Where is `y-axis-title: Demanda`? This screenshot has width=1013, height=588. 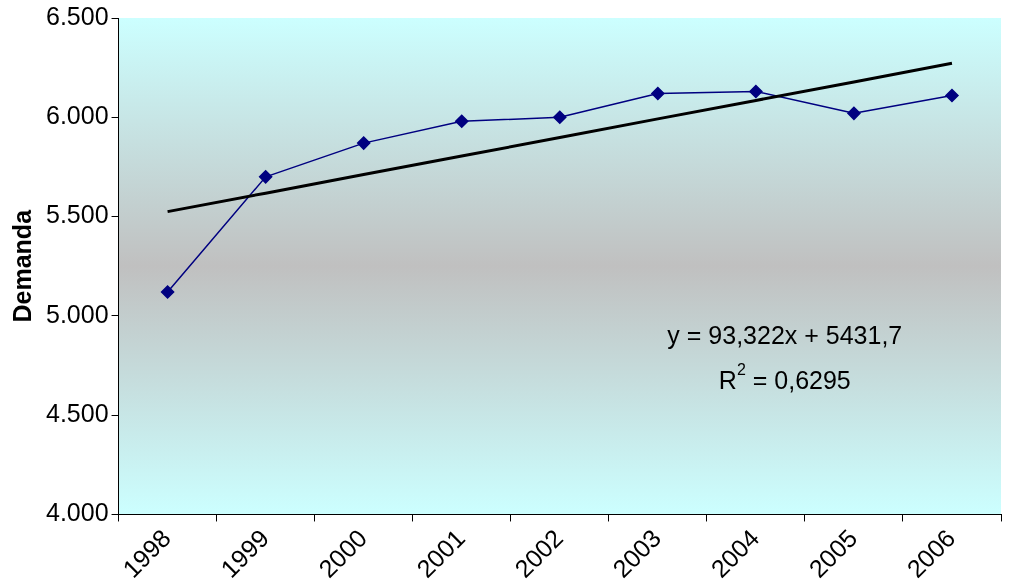
y-axis-title: Demanda is located at coordinates (21, 265).